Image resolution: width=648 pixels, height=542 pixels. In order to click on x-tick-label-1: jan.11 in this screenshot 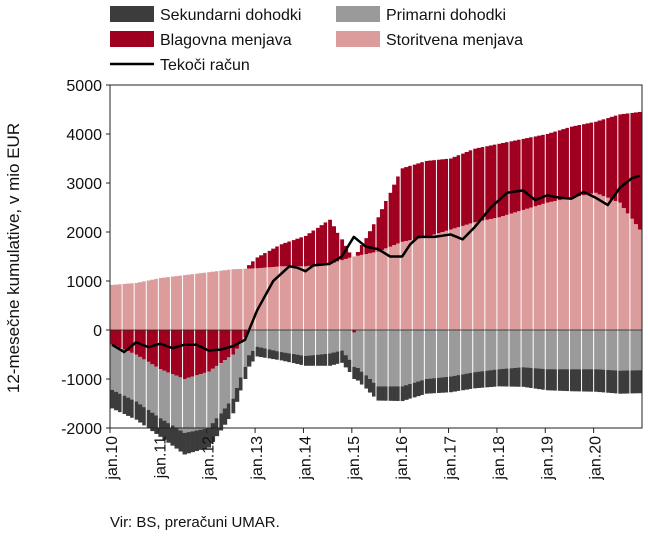, I will do `click(160, 458)`.